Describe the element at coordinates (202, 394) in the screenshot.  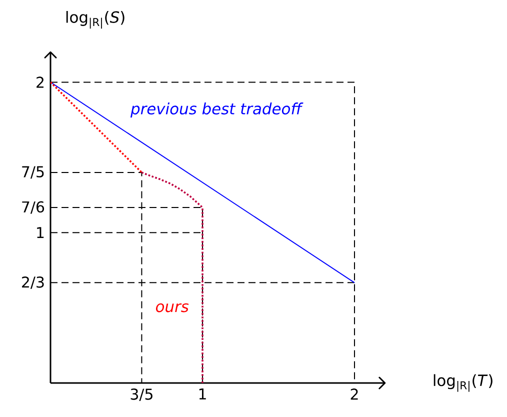
I see `x-tick-label: 1` at that location.